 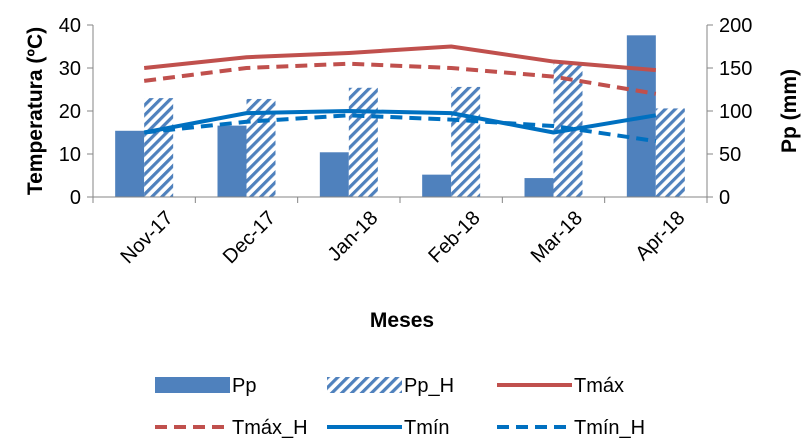 I want to click on legend-label-tm-n-h: Tmín_H, so click(x=609, y=428).